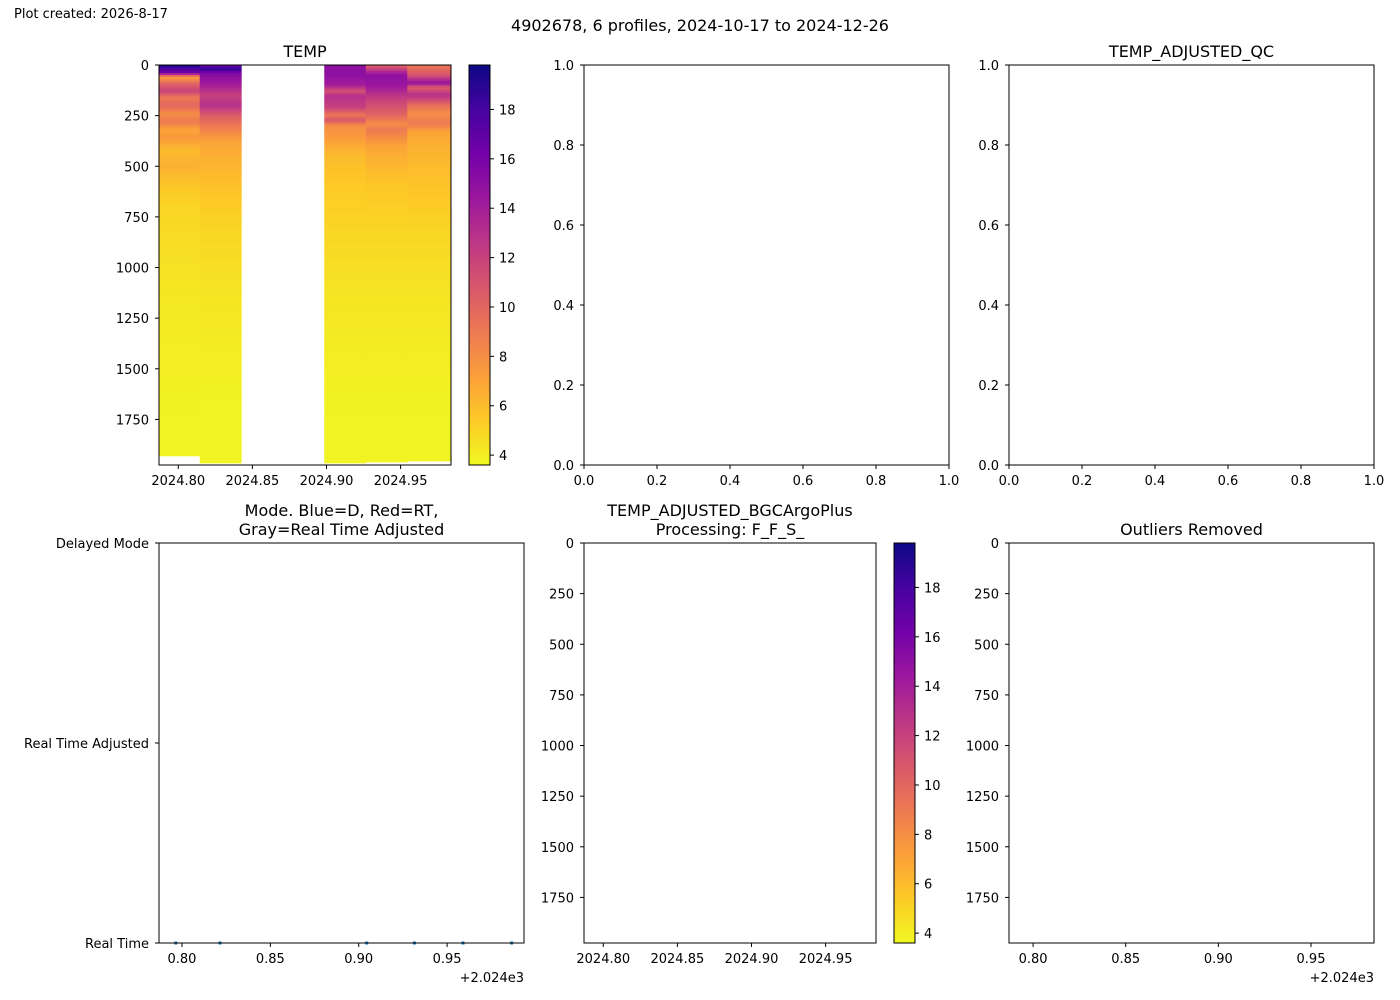 The image size is (1400, 1000). What do you see at coordinates (988, 466) in the screenshot?
I see `y-tick-label: 0.0` at bounding box center [988, 466].